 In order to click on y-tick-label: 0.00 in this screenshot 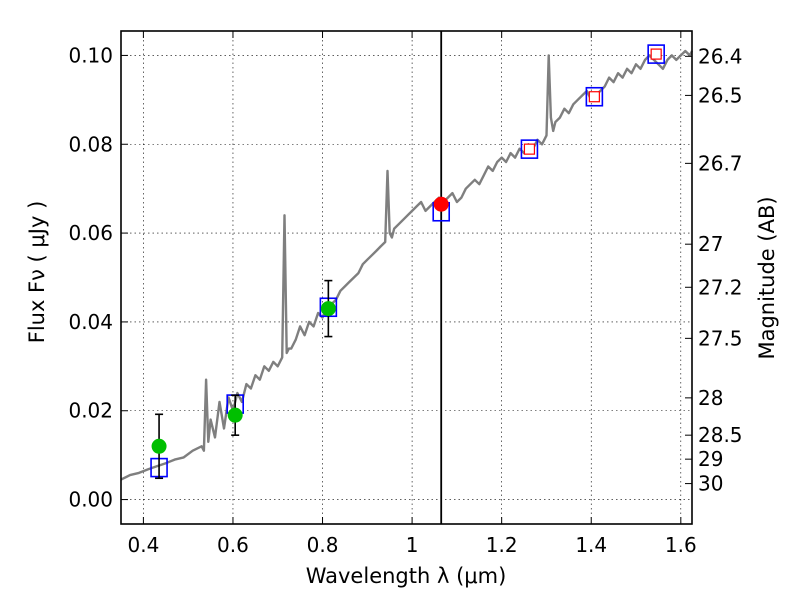, I will do `click(90, 500)`.